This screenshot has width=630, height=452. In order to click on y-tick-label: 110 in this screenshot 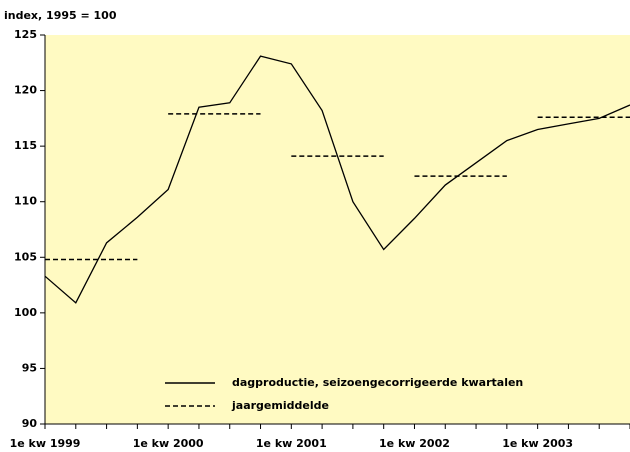, I will do `click(25, 201)`.